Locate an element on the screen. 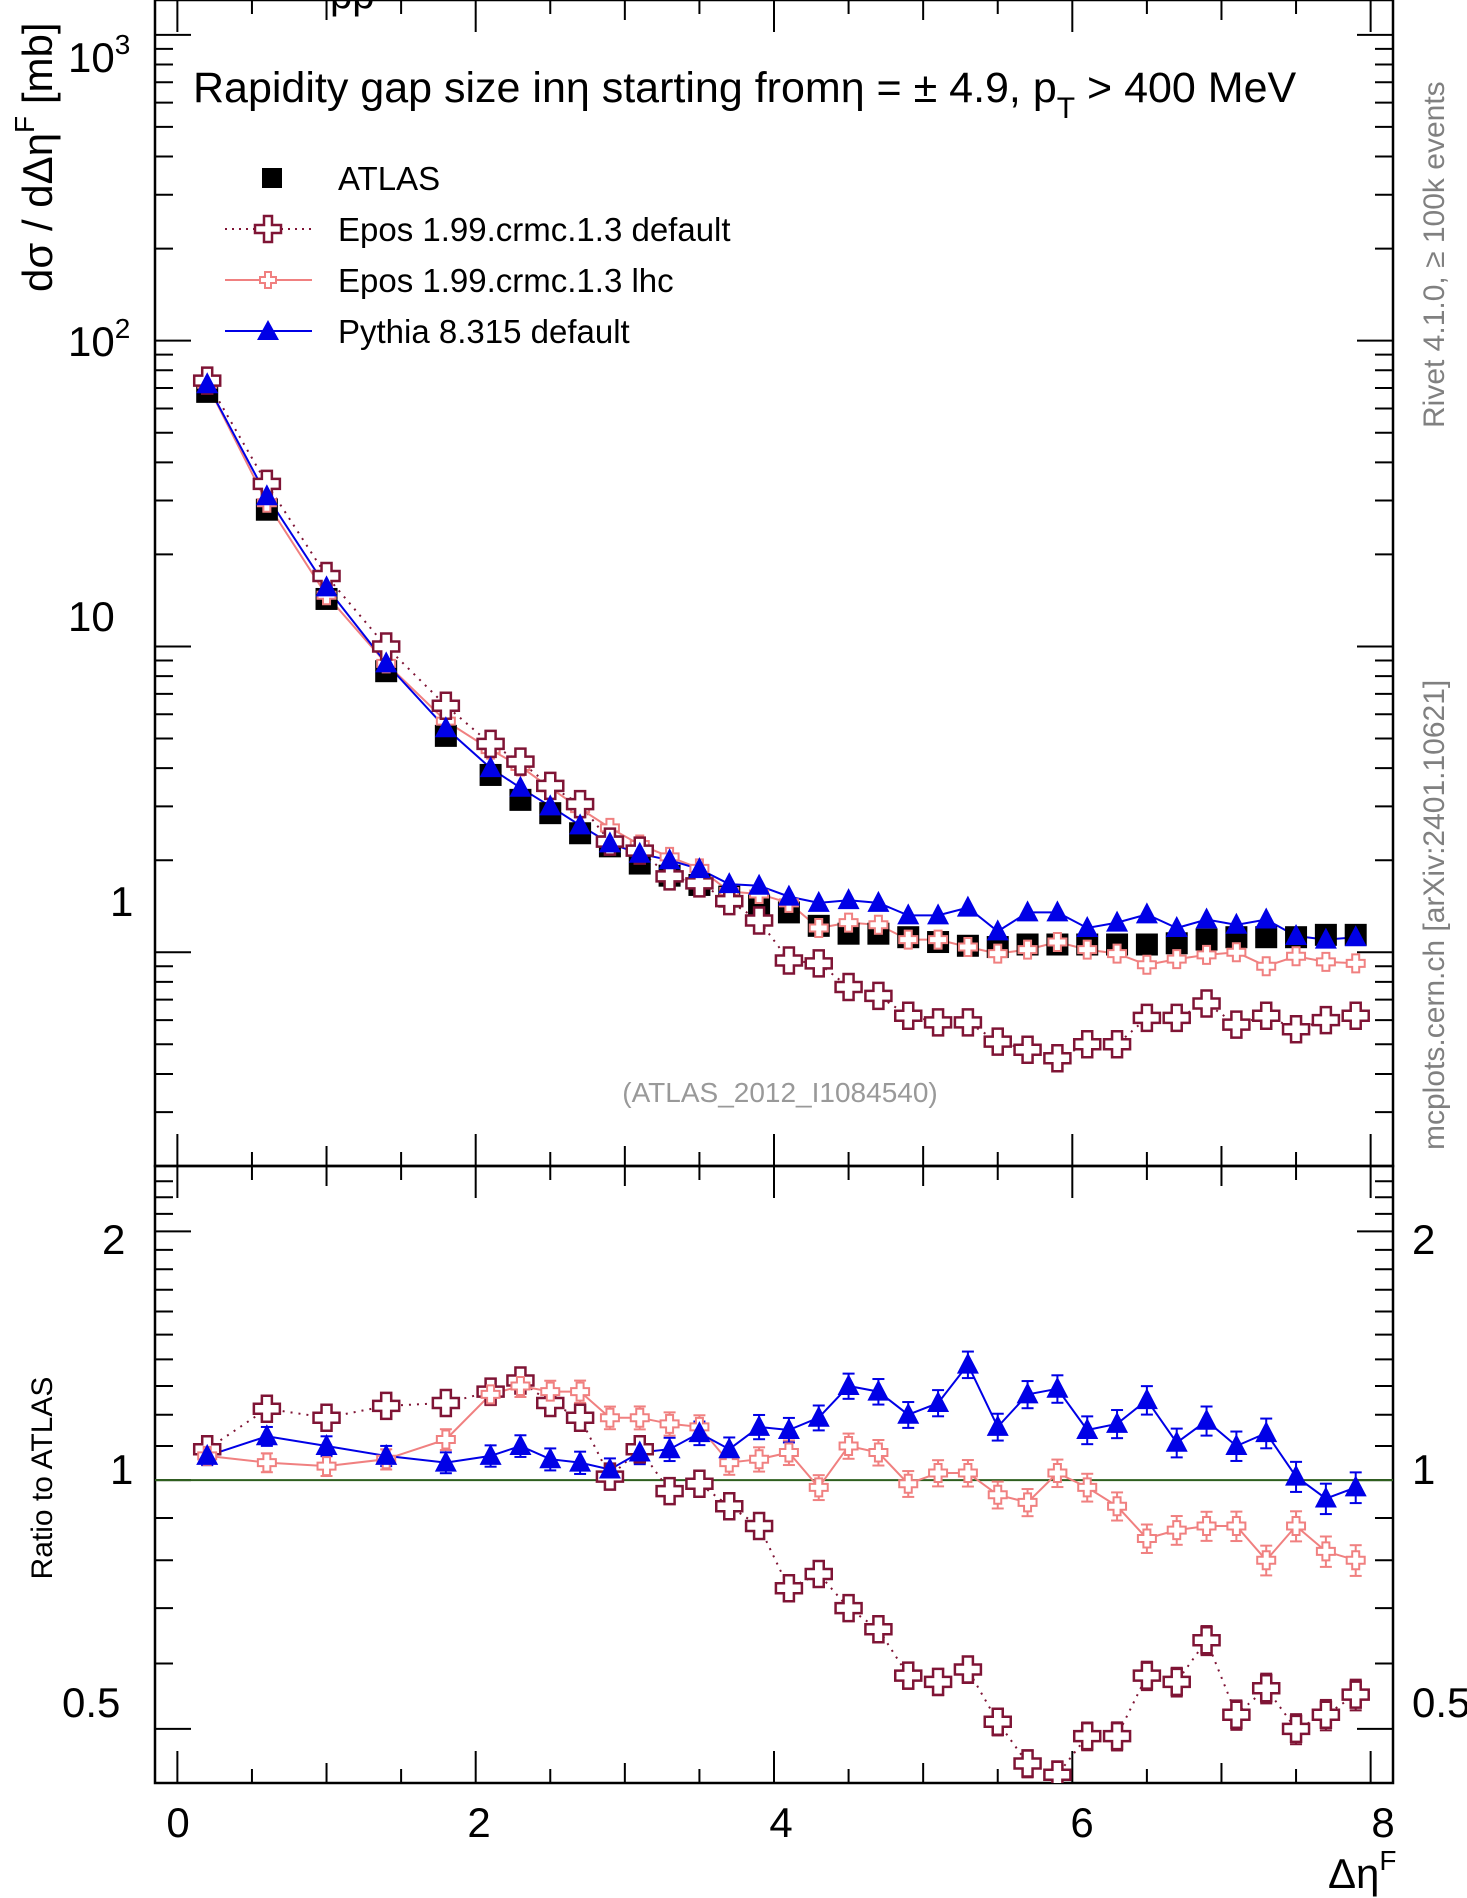  legend-epos-lhc-label: Epos 1.99.crmc.1.3 lhc is located at coordinates (506, 280).